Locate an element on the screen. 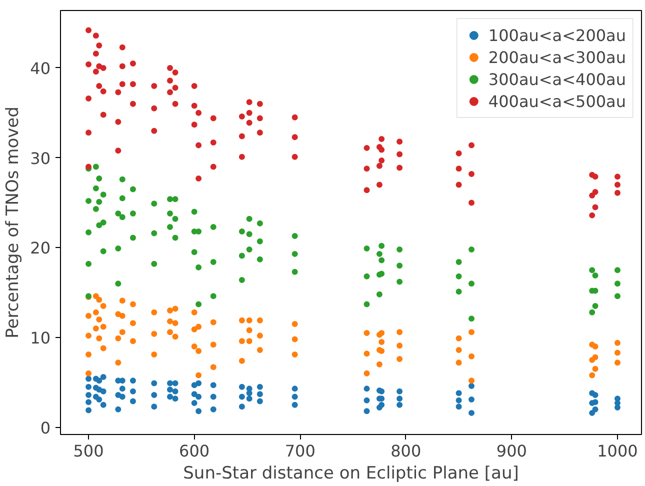 This screenshot has height=486, width=645. x-axis-title: Sun-Star distance on Ecliptic Plane [au] is located at coordinates (351, 474).